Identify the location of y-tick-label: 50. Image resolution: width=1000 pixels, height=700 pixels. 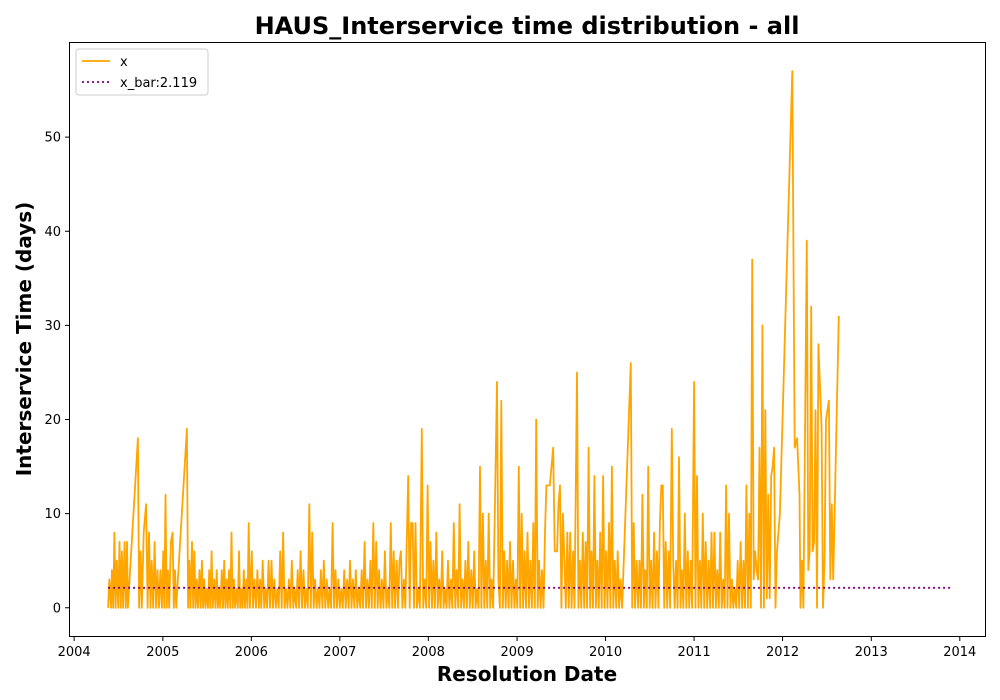
(52, 138).